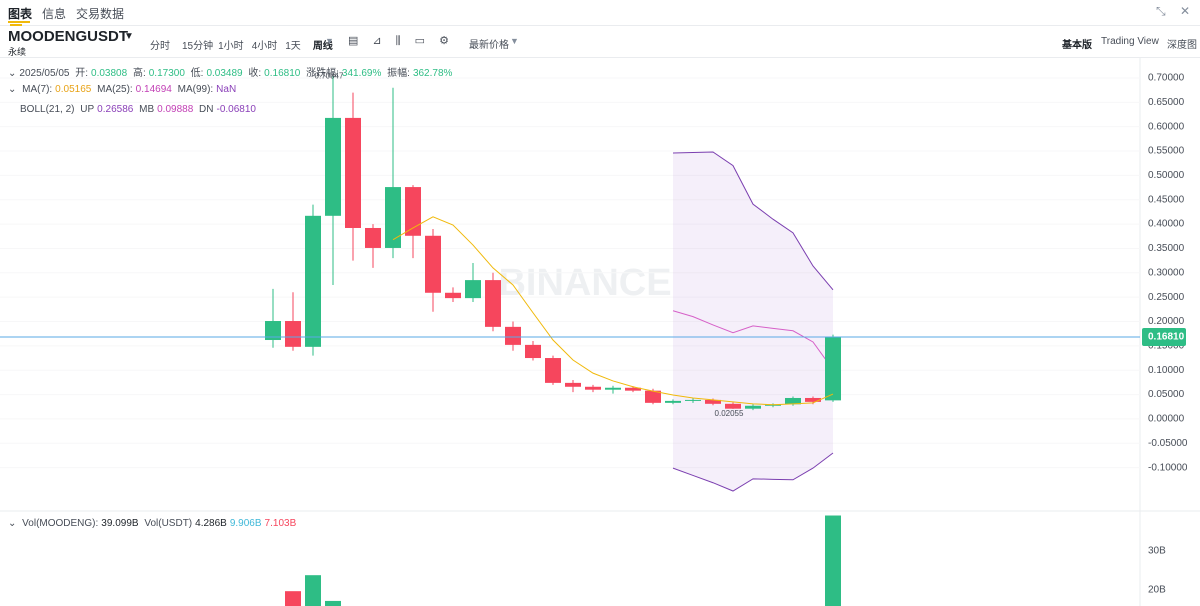 Image resolution: width=1200 pixels, height=606 pixels. I want to click on interval: 4小时, so click(264, 46).